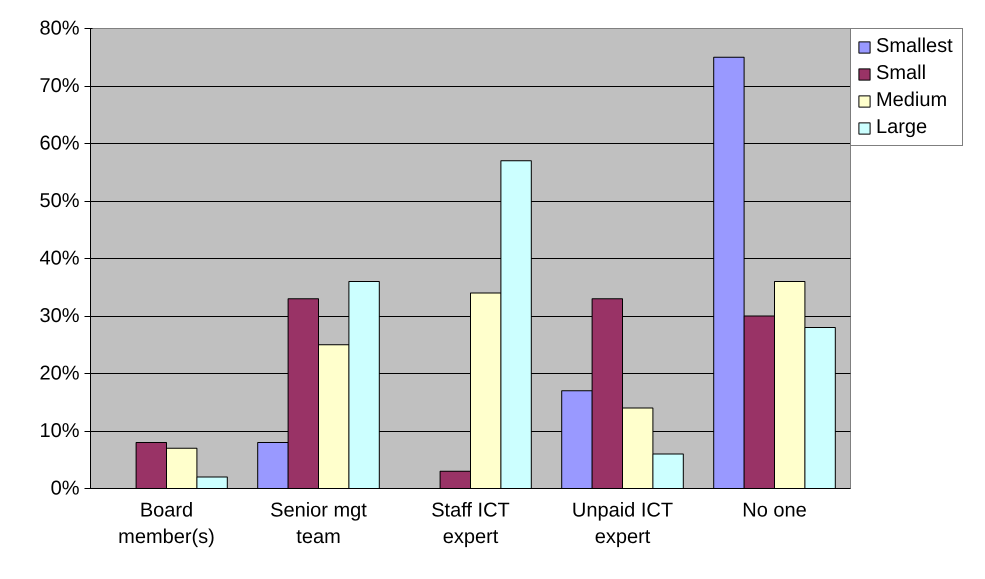  I want to click on x-tick-label: Staff ICT expert, so click(470, 524).